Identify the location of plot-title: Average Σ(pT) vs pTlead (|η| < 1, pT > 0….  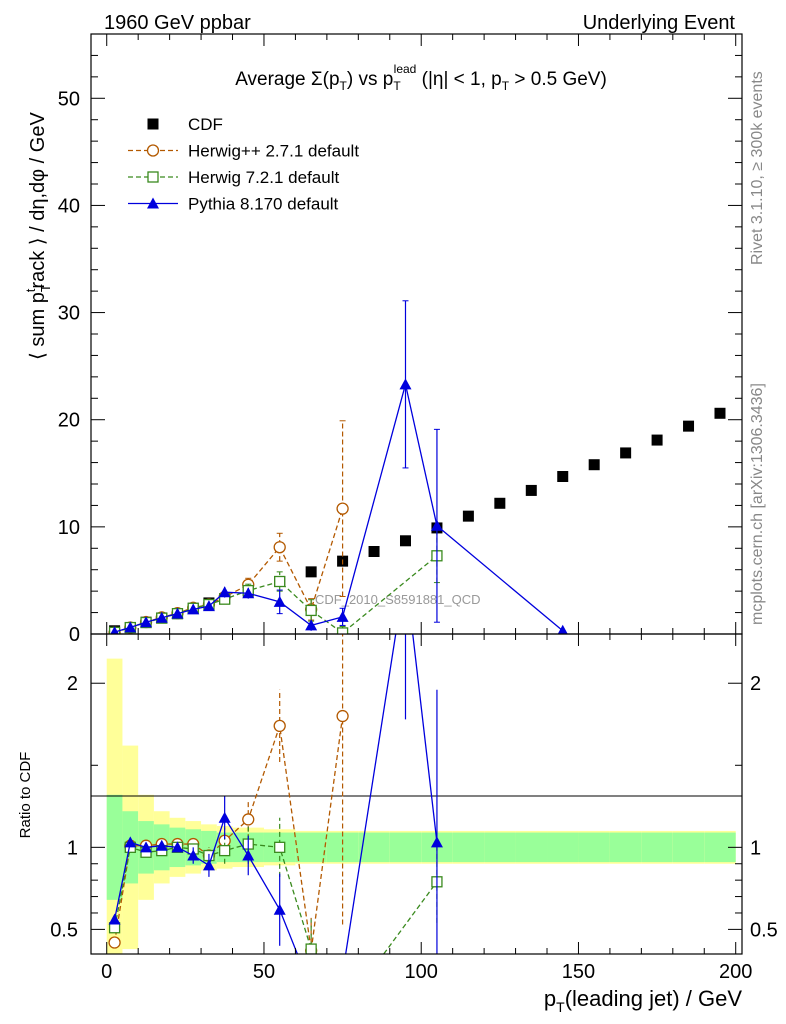
(421, 77).